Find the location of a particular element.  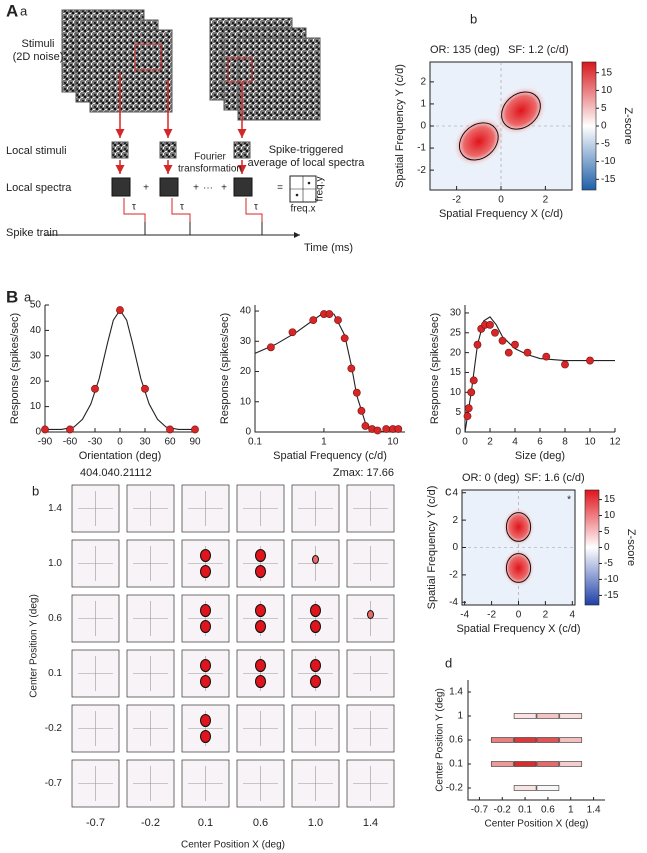

x-tick-label: 0 is located at coordinates (120, 442).